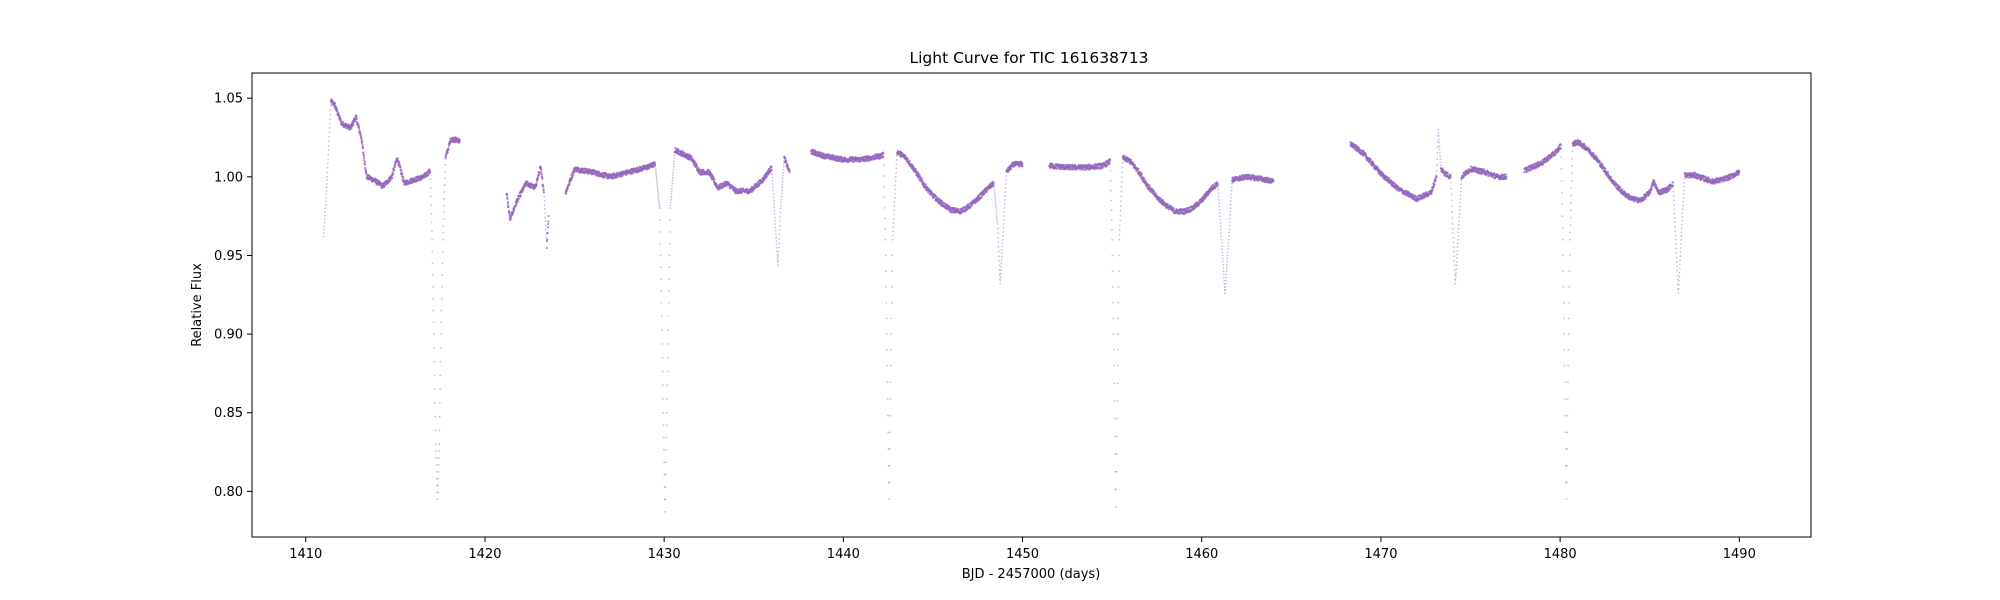 The image size is (2000, 600). Describe the element at coordinates (1028, 58) in the screenshot. I see `chart-title: Light Curve for TIC 161638713` at that location.